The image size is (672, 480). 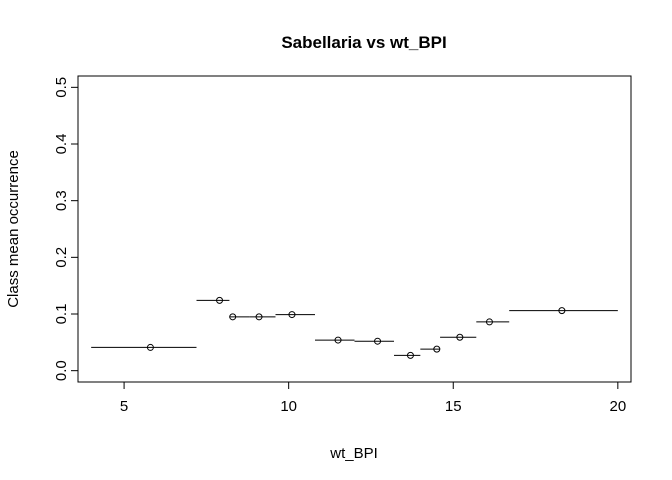 What do you see at coordinates (354, 327) in the screenshot?
I see `data-marks` at bounding box center [354, 327].